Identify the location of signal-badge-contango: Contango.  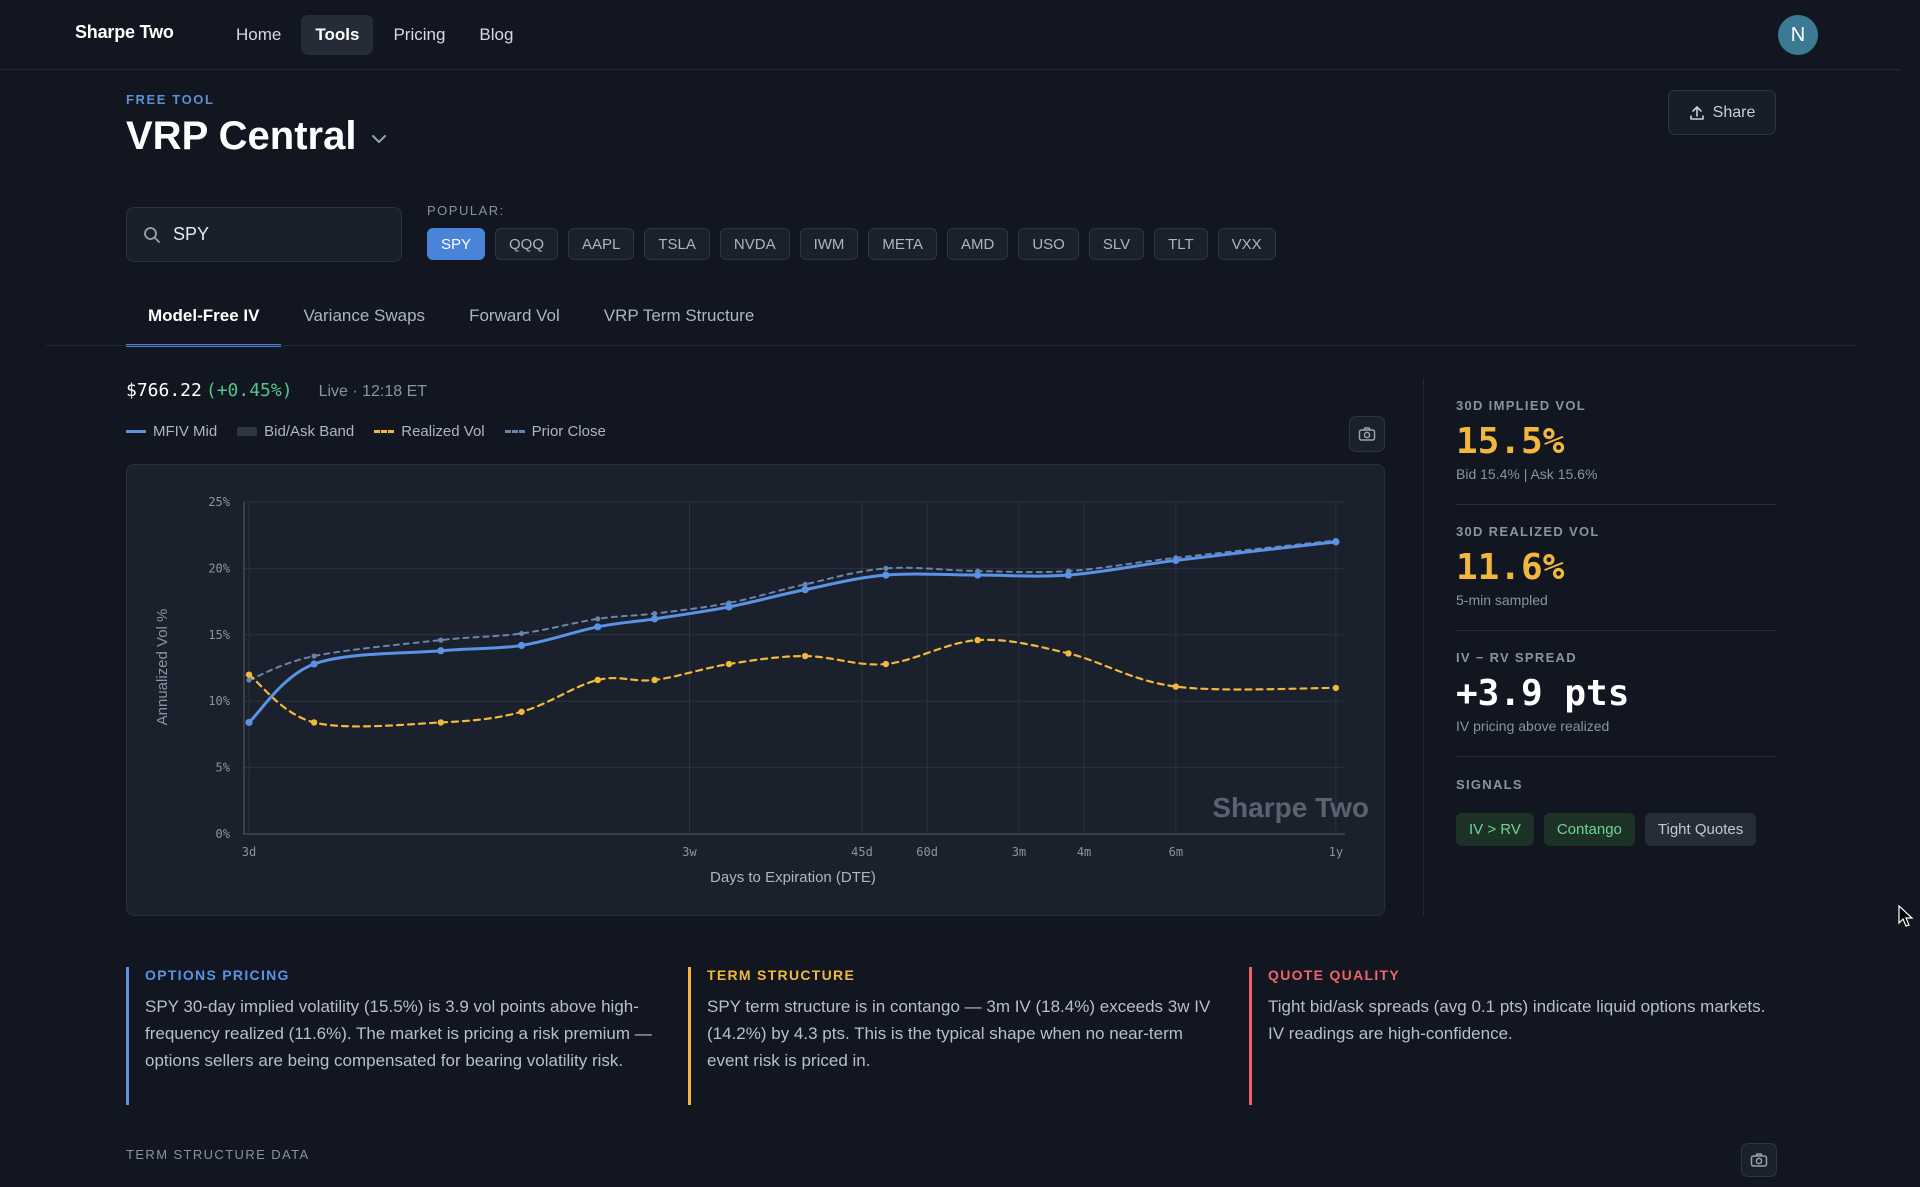
(1589, 829).